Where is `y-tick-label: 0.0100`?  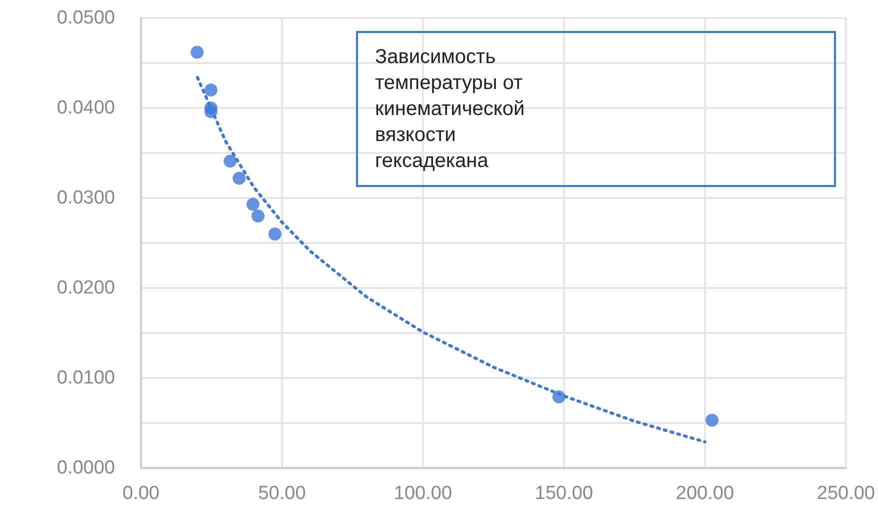
y-tick-label: 0.0100 is located at coordinates (85, 378).